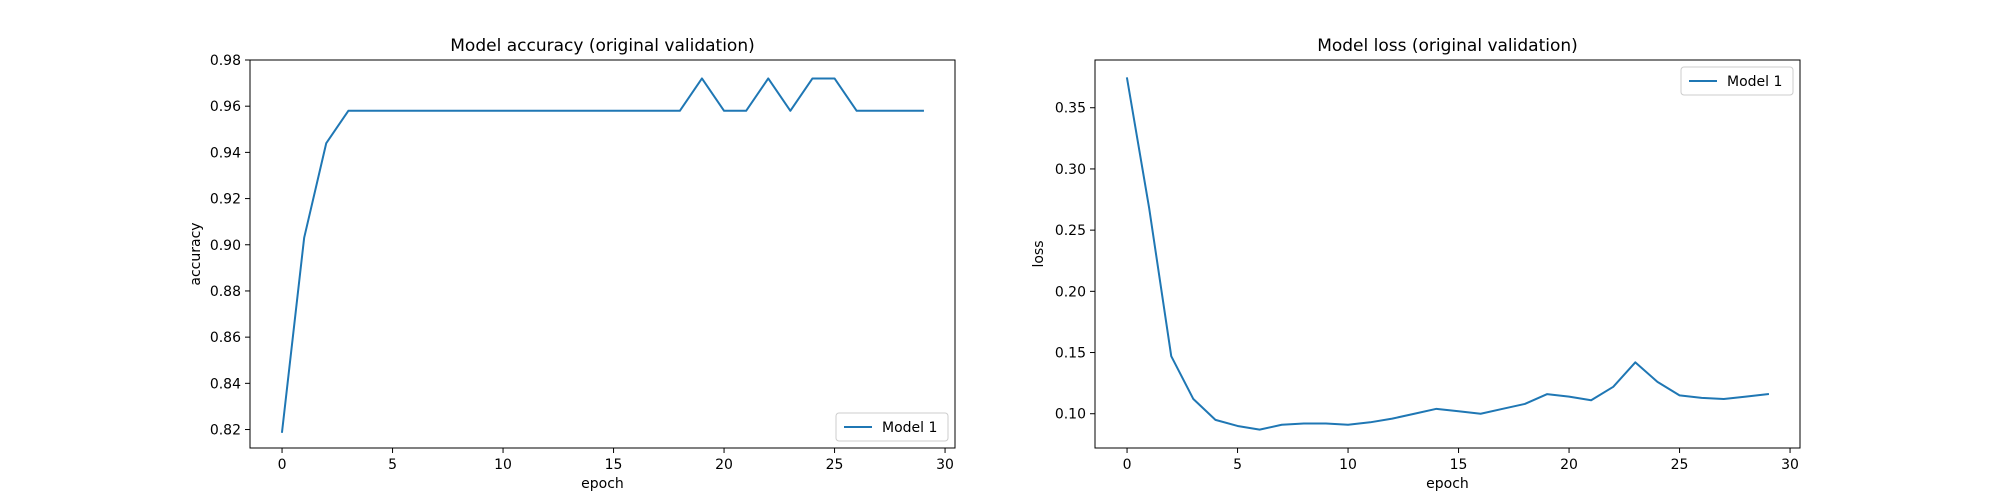 This screenshot has height=500, width=2000. Describe the element at coordinates (945, 465) in the screenshot. I see `accuracy-x-tick-label: 30` at that location.